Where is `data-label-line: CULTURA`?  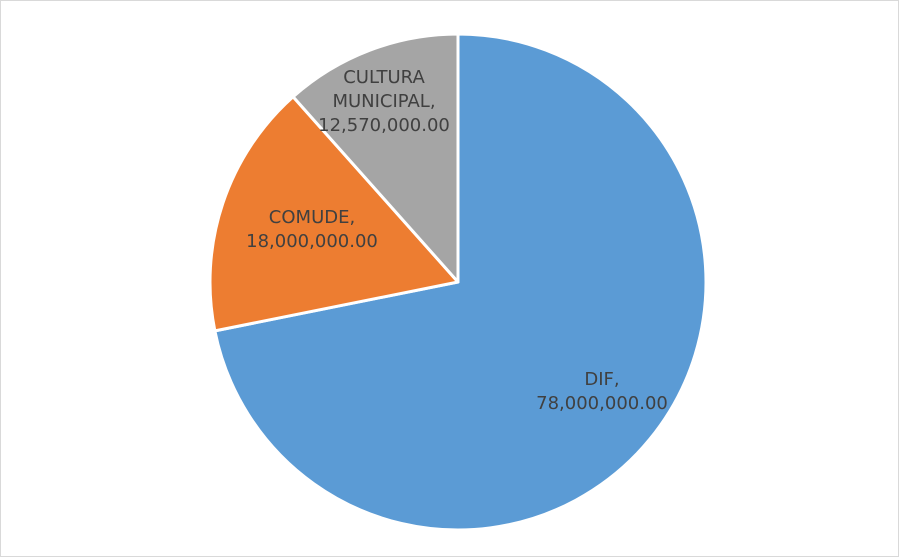 data-label-line: CULTURA is located at coordinates (384, 77).